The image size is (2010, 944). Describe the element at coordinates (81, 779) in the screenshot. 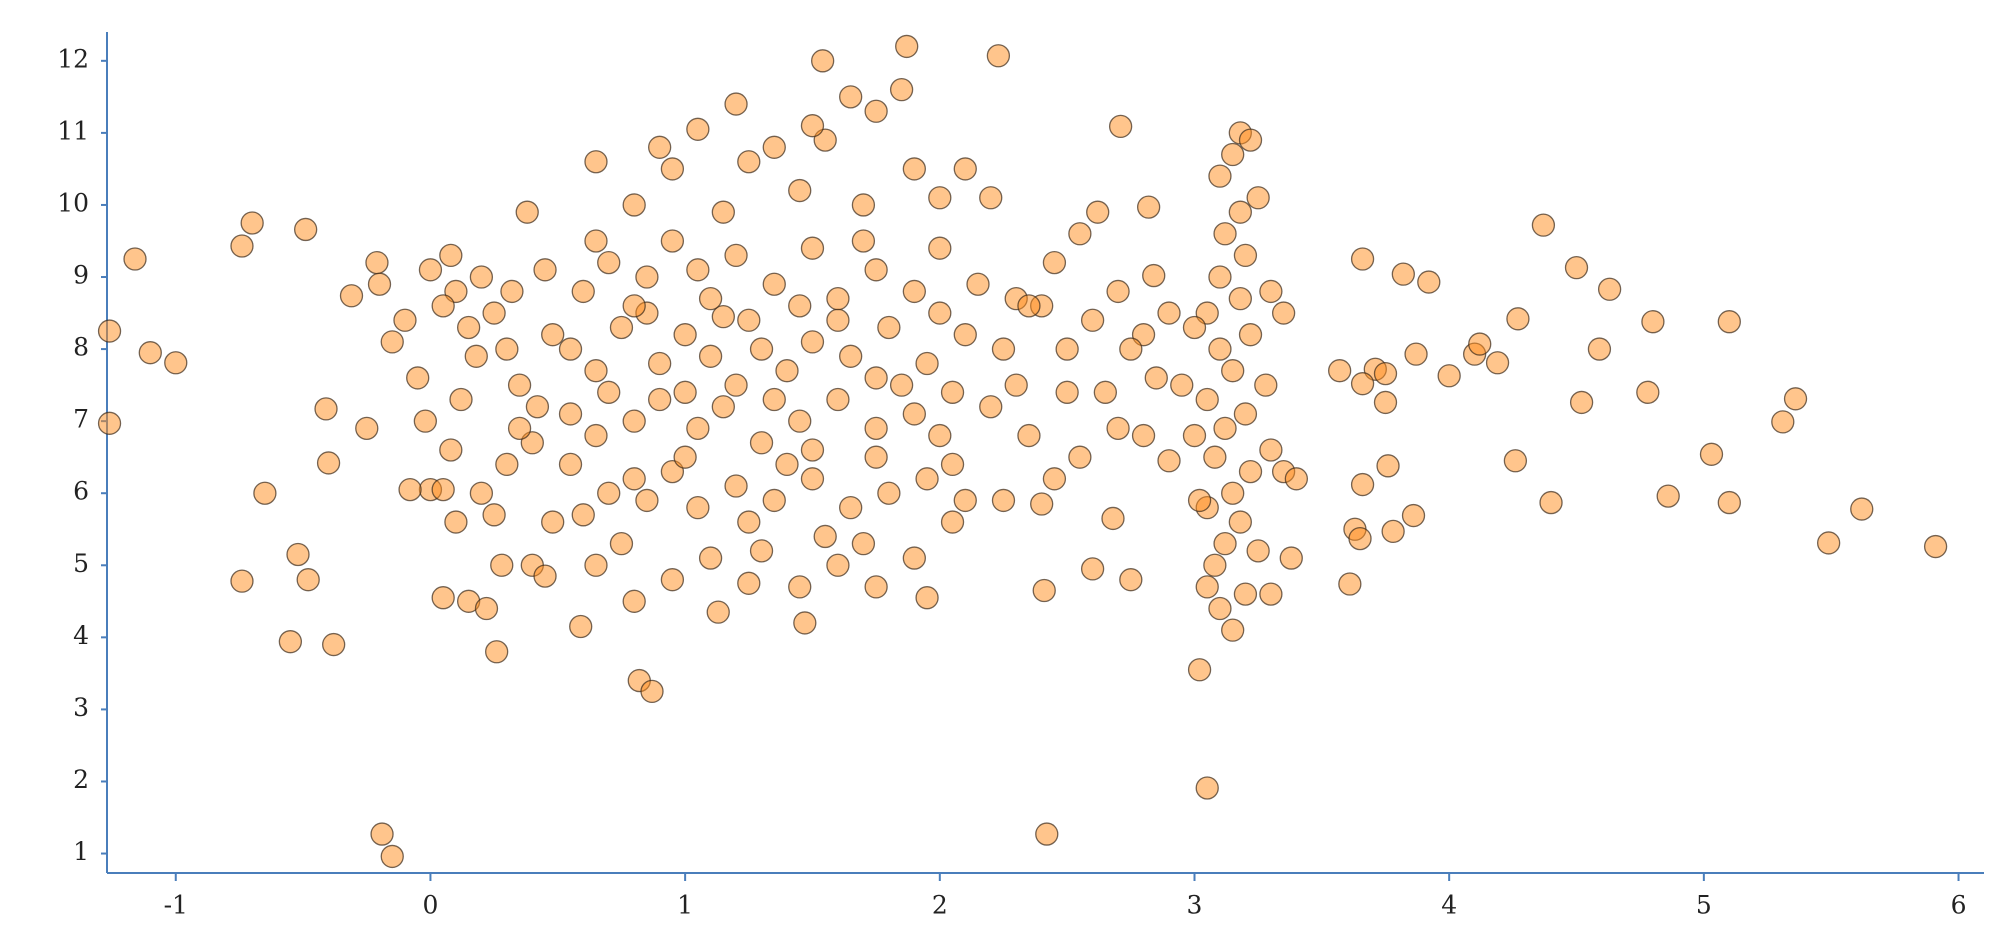

I see `y-tick-label: 2` at that location.